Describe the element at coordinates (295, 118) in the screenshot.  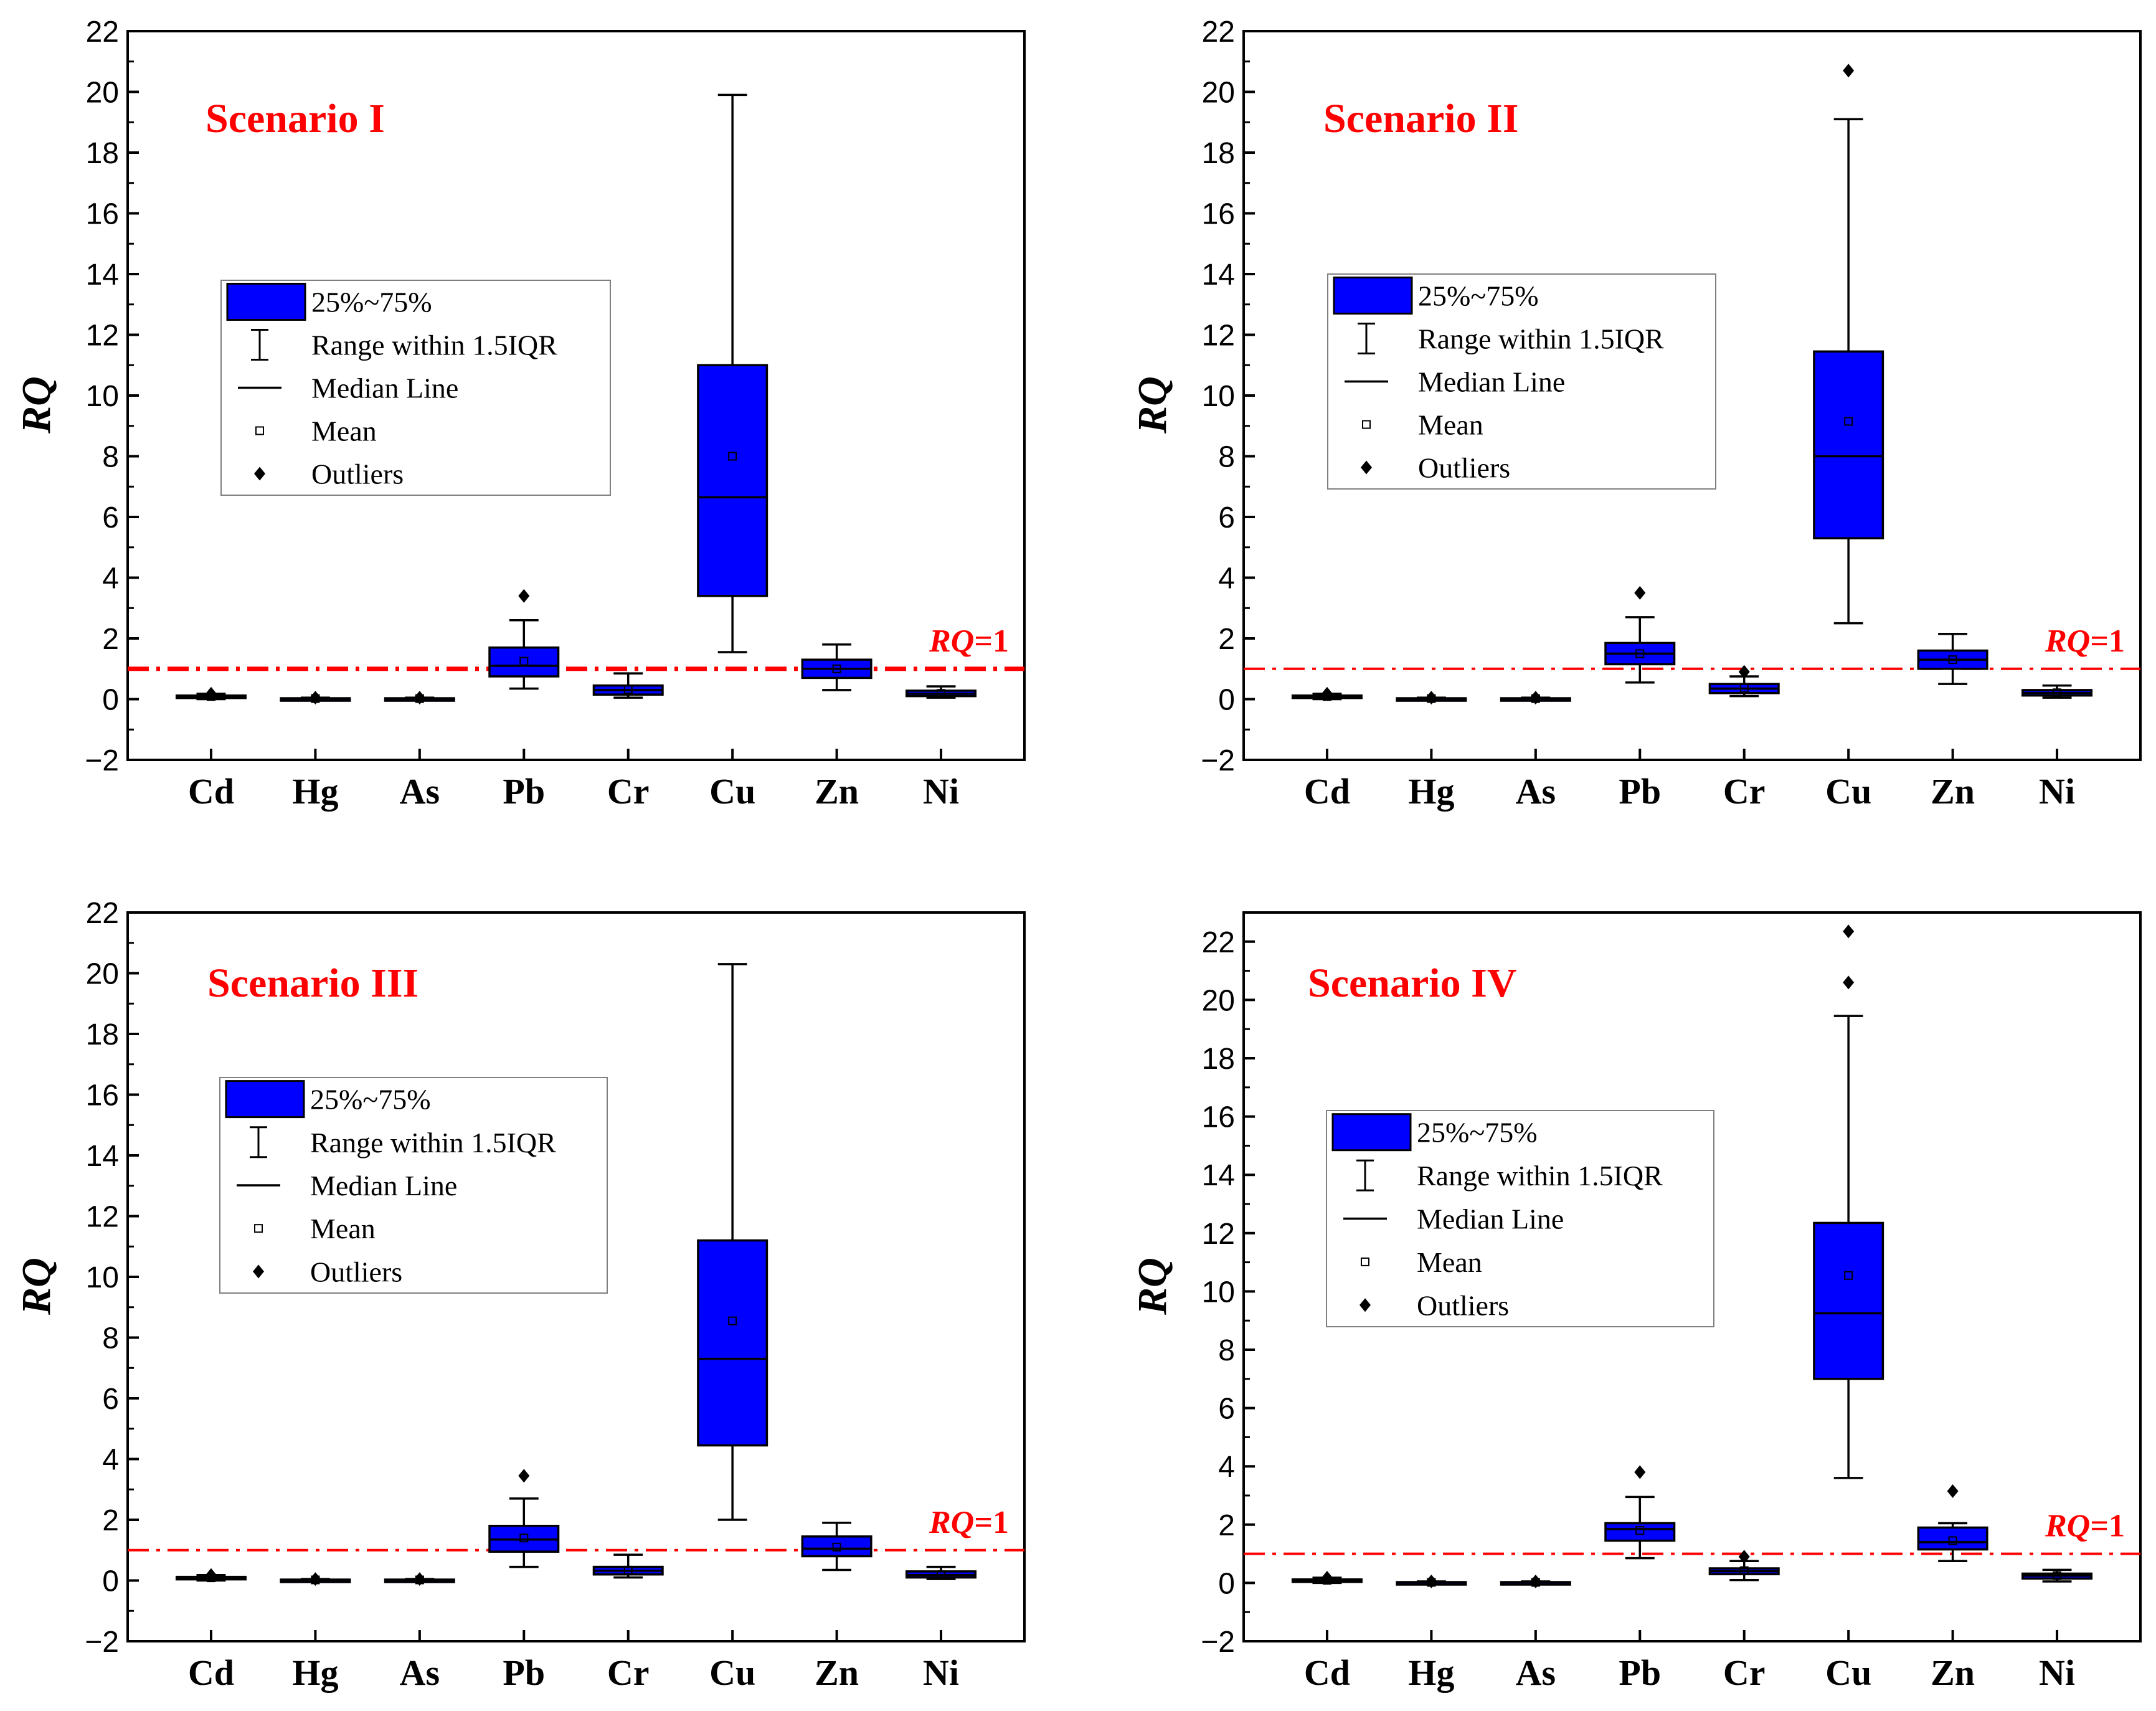
I see `scenario-title: Scenario I` at that location.